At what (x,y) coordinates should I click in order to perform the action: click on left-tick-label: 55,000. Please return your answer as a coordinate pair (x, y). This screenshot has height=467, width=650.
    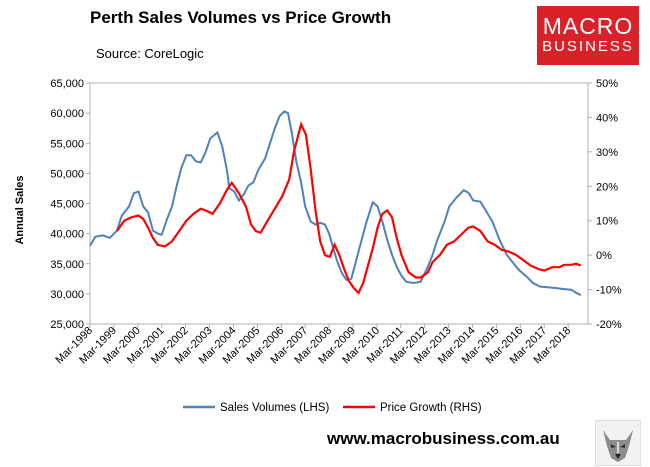
    Looking at the image, I should click on (67, 144).